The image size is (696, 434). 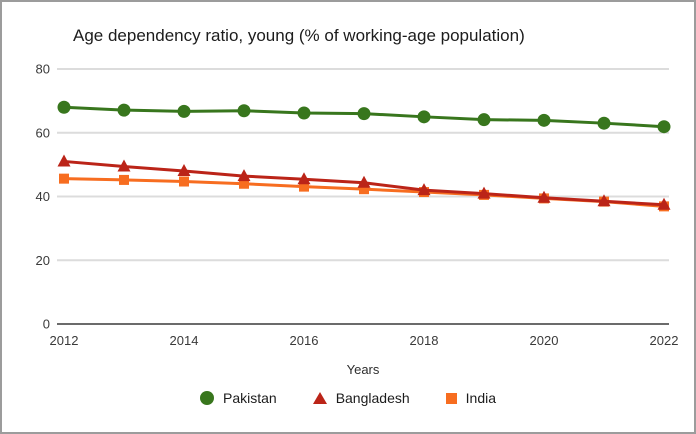 I want to click on x-tick-label: 2022, so click(x=664, y=340).